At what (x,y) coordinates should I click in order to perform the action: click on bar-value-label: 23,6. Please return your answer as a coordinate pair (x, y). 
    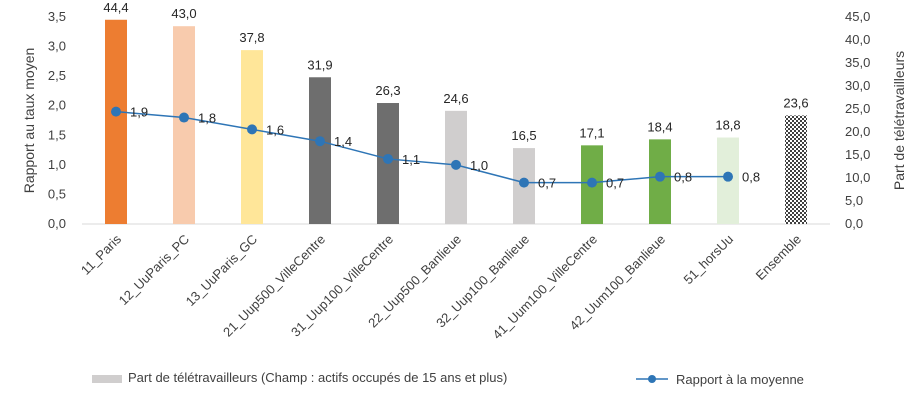
    Looking at the image, I should click on (795, 102).